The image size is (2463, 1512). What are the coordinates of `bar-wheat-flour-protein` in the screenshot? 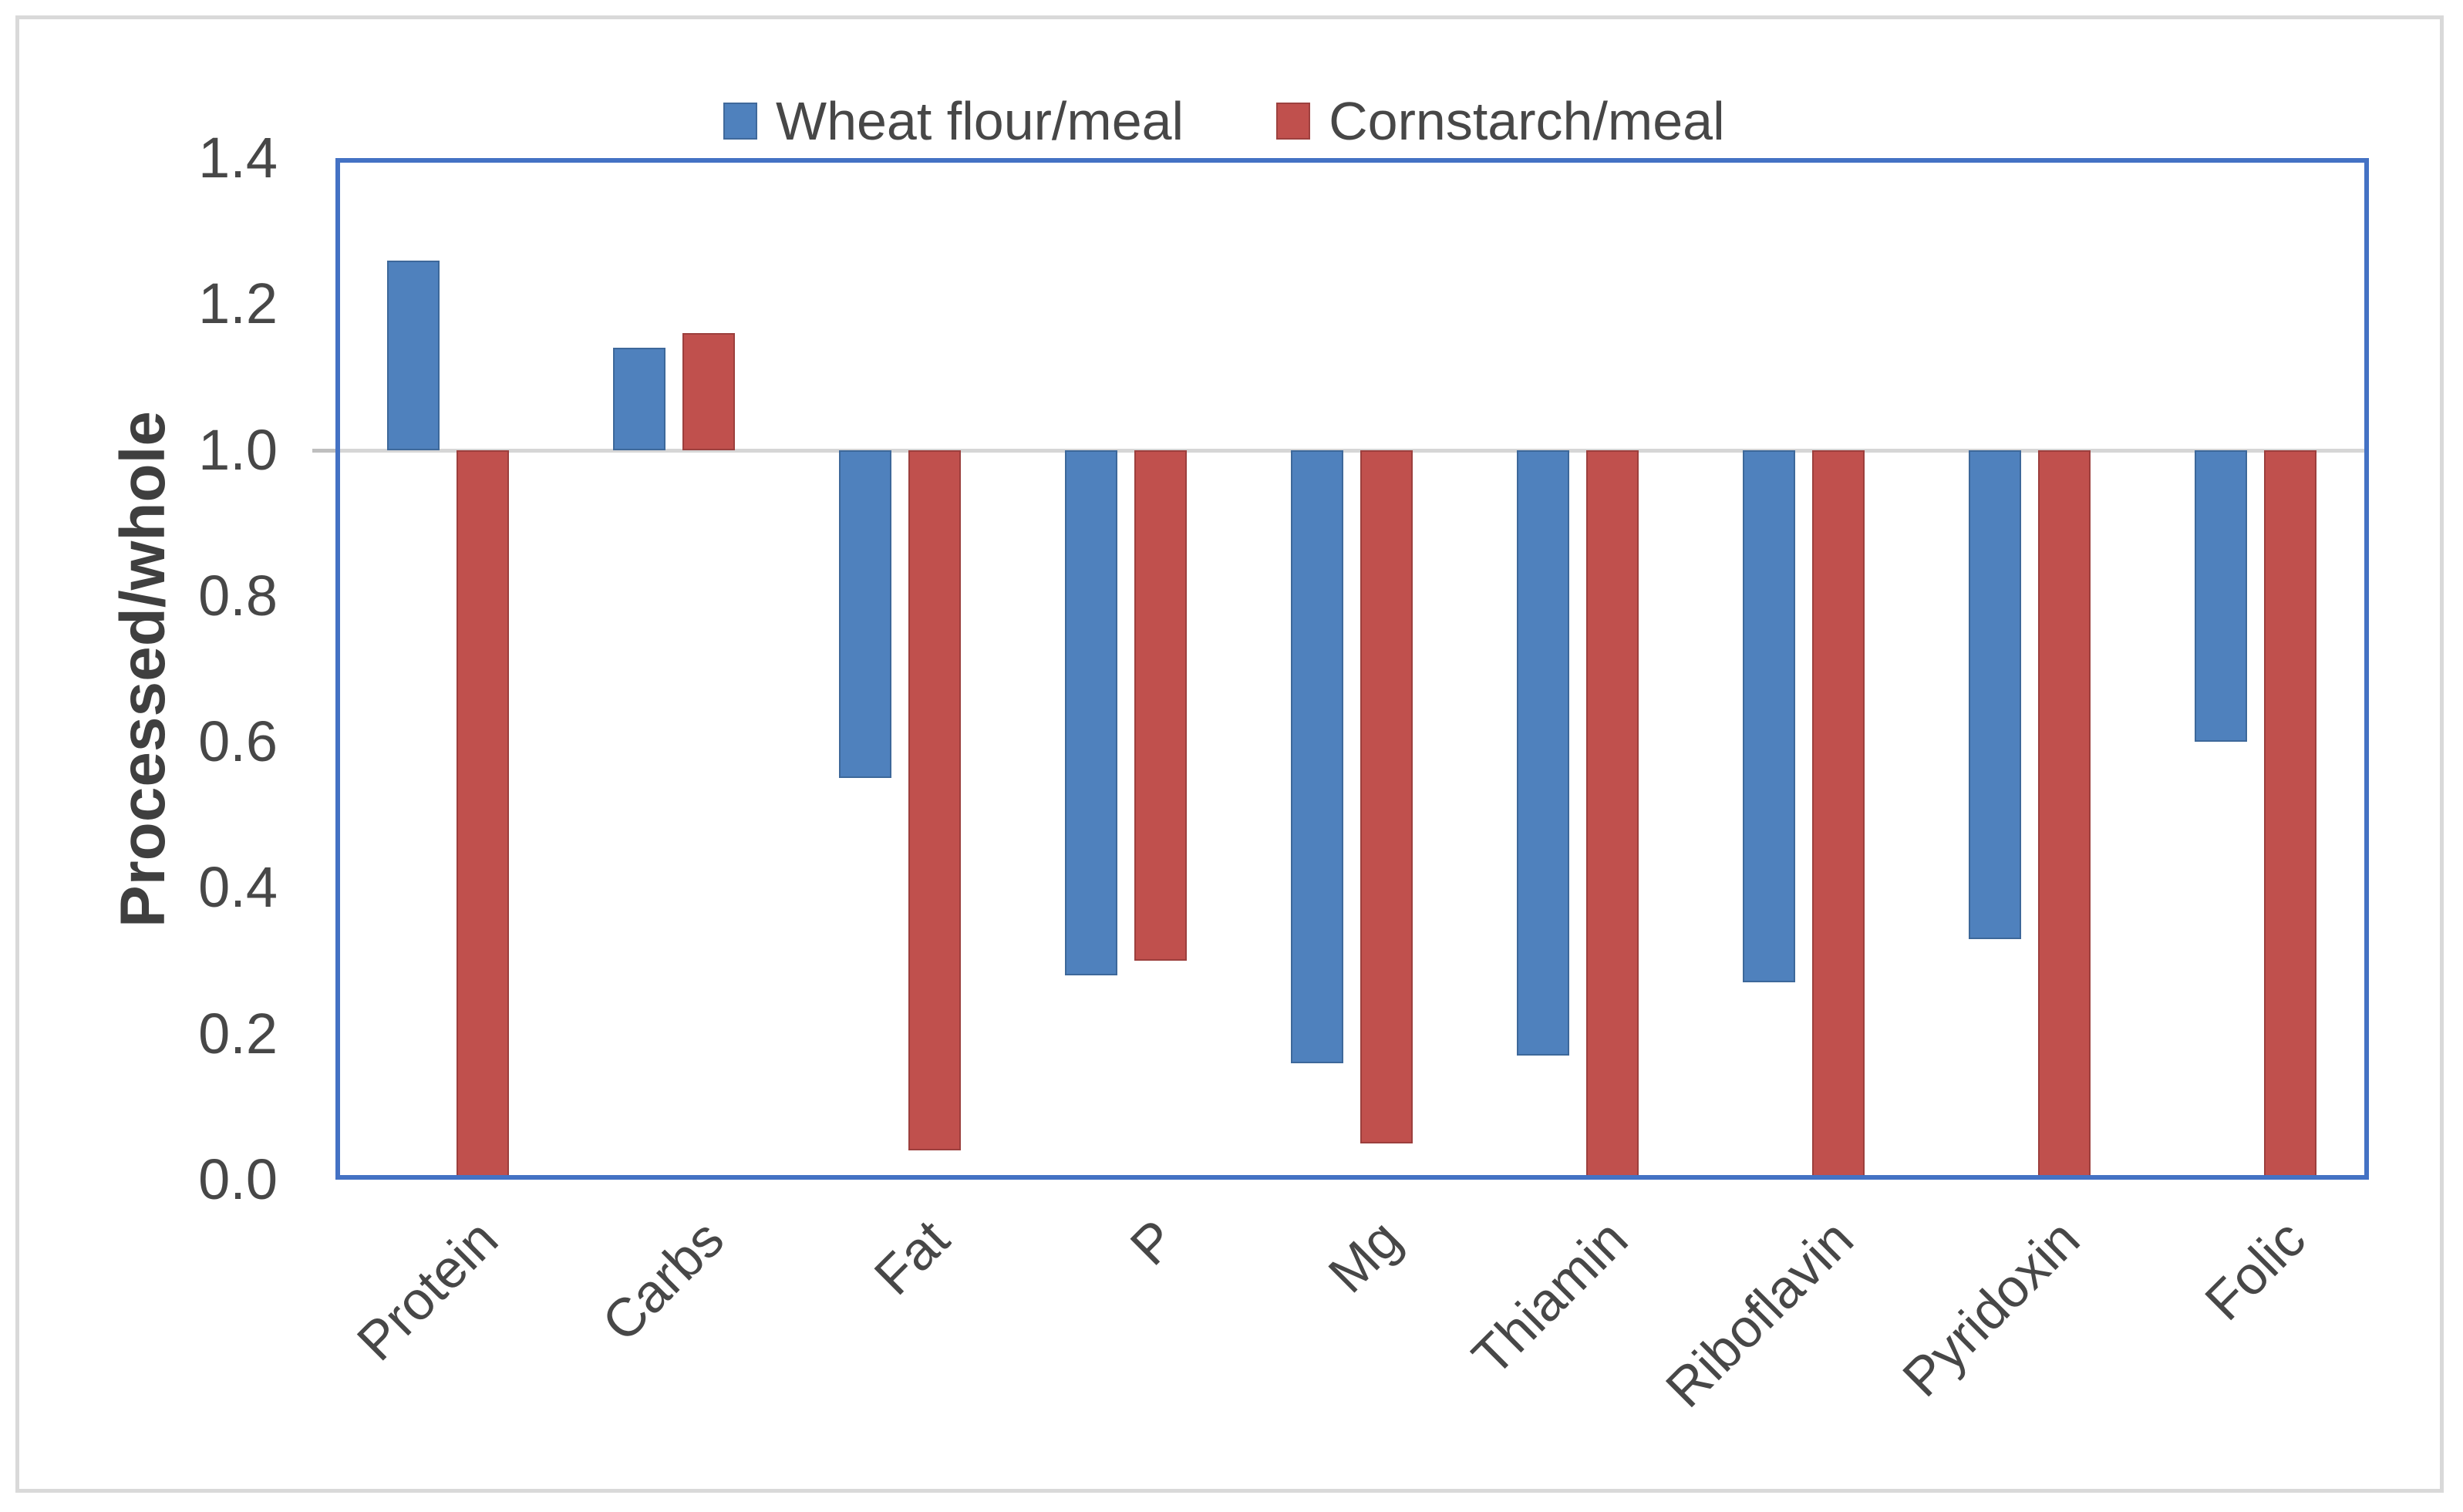 It's located at (413, 355).